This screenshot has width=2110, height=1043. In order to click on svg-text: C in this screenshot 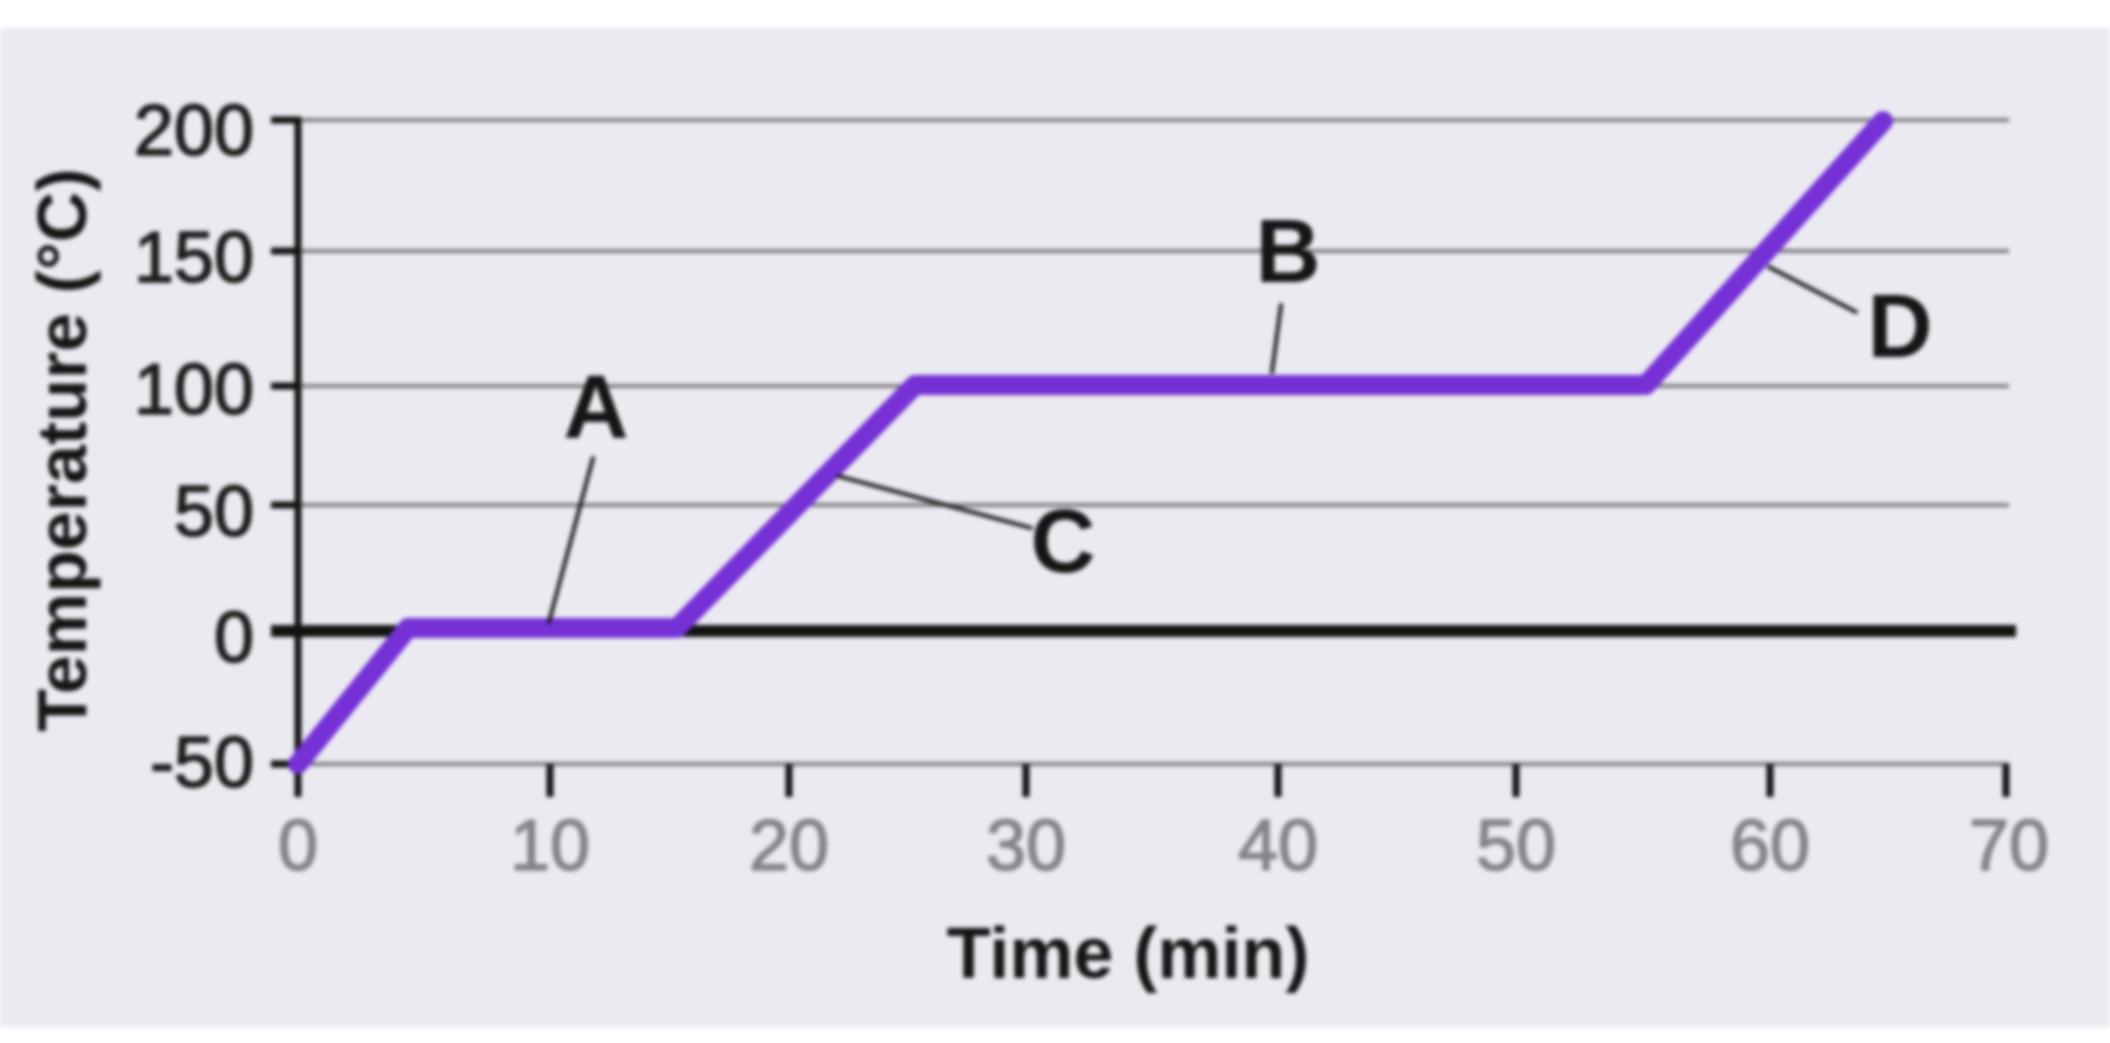, I will do `click(1063, 542)`.